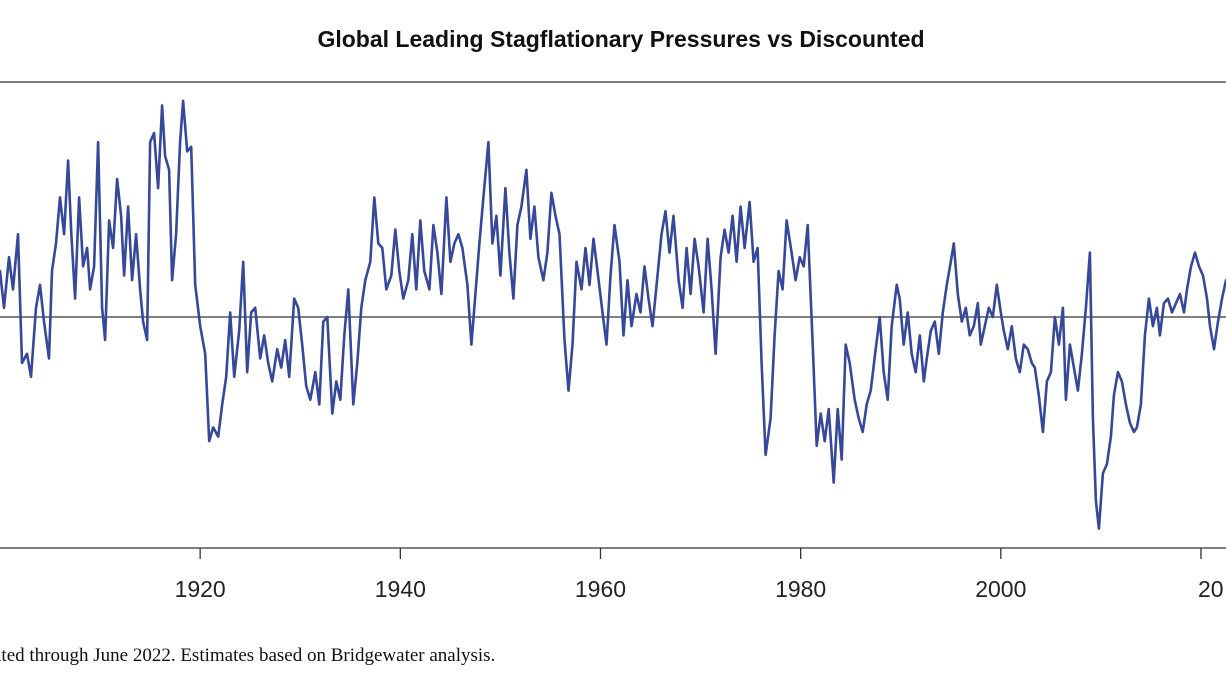 Image resolution: width=1226 pixels, height=690 pixels. What do you see at coordinates (600, 589) in the screenshot?
I see `x-tick-label: 1960` at bounding box center [600, 589].